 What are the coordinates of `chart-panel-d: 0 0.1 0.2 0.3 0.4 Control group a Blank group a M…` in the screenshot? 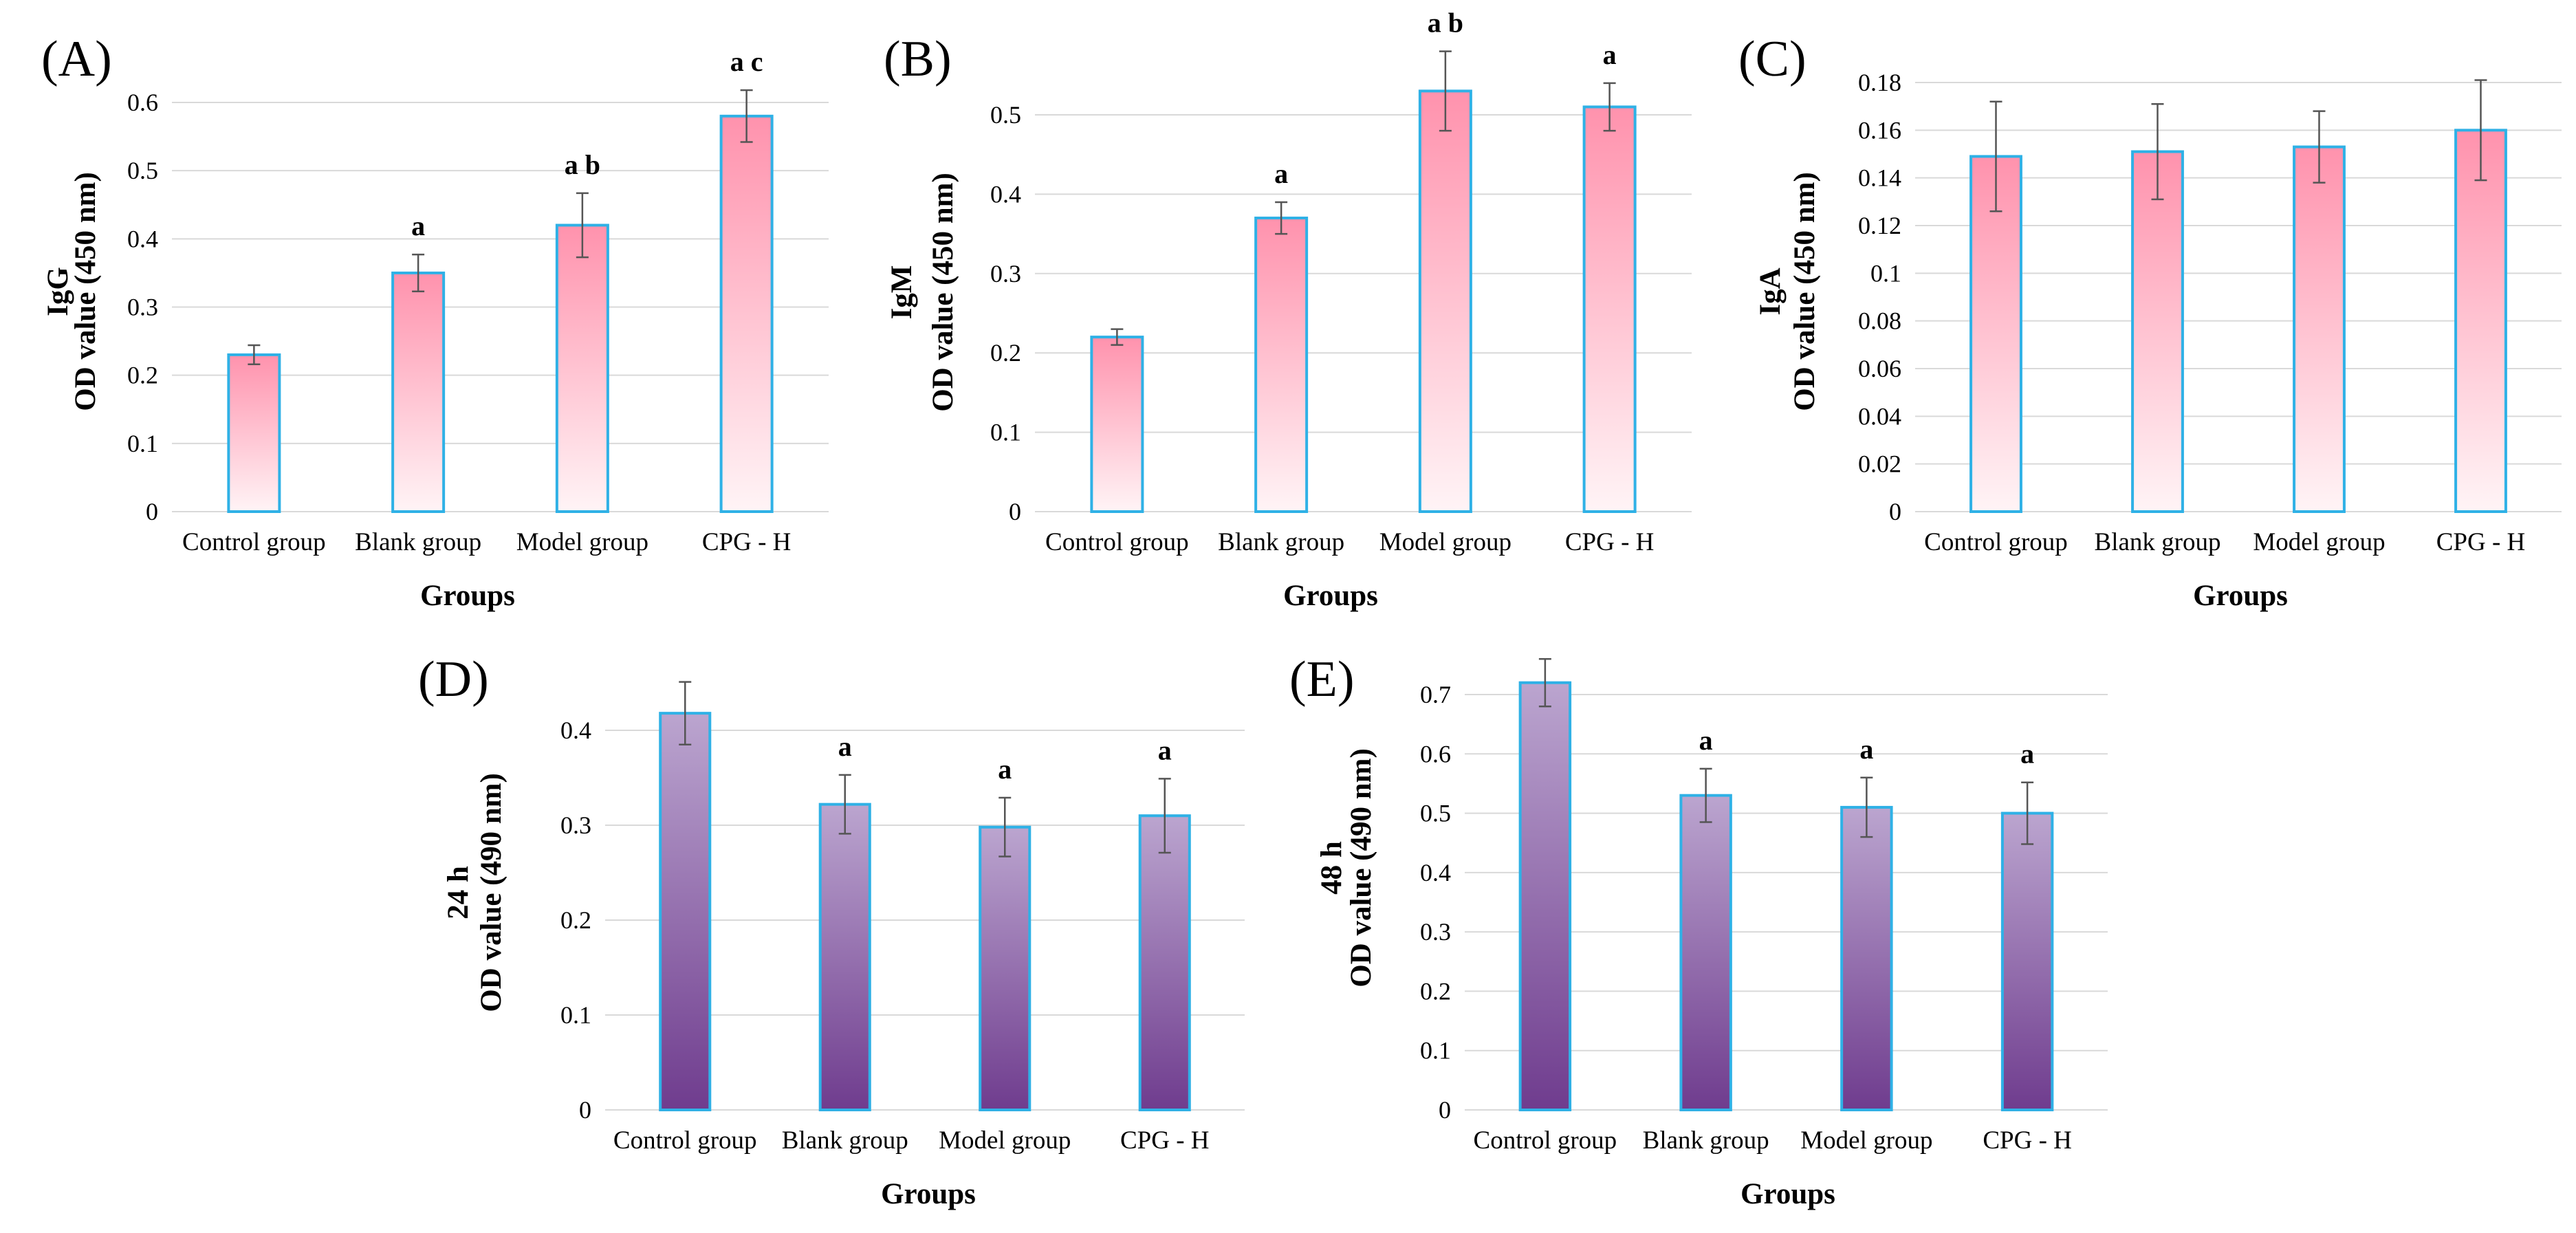 It's located at (831, 930).